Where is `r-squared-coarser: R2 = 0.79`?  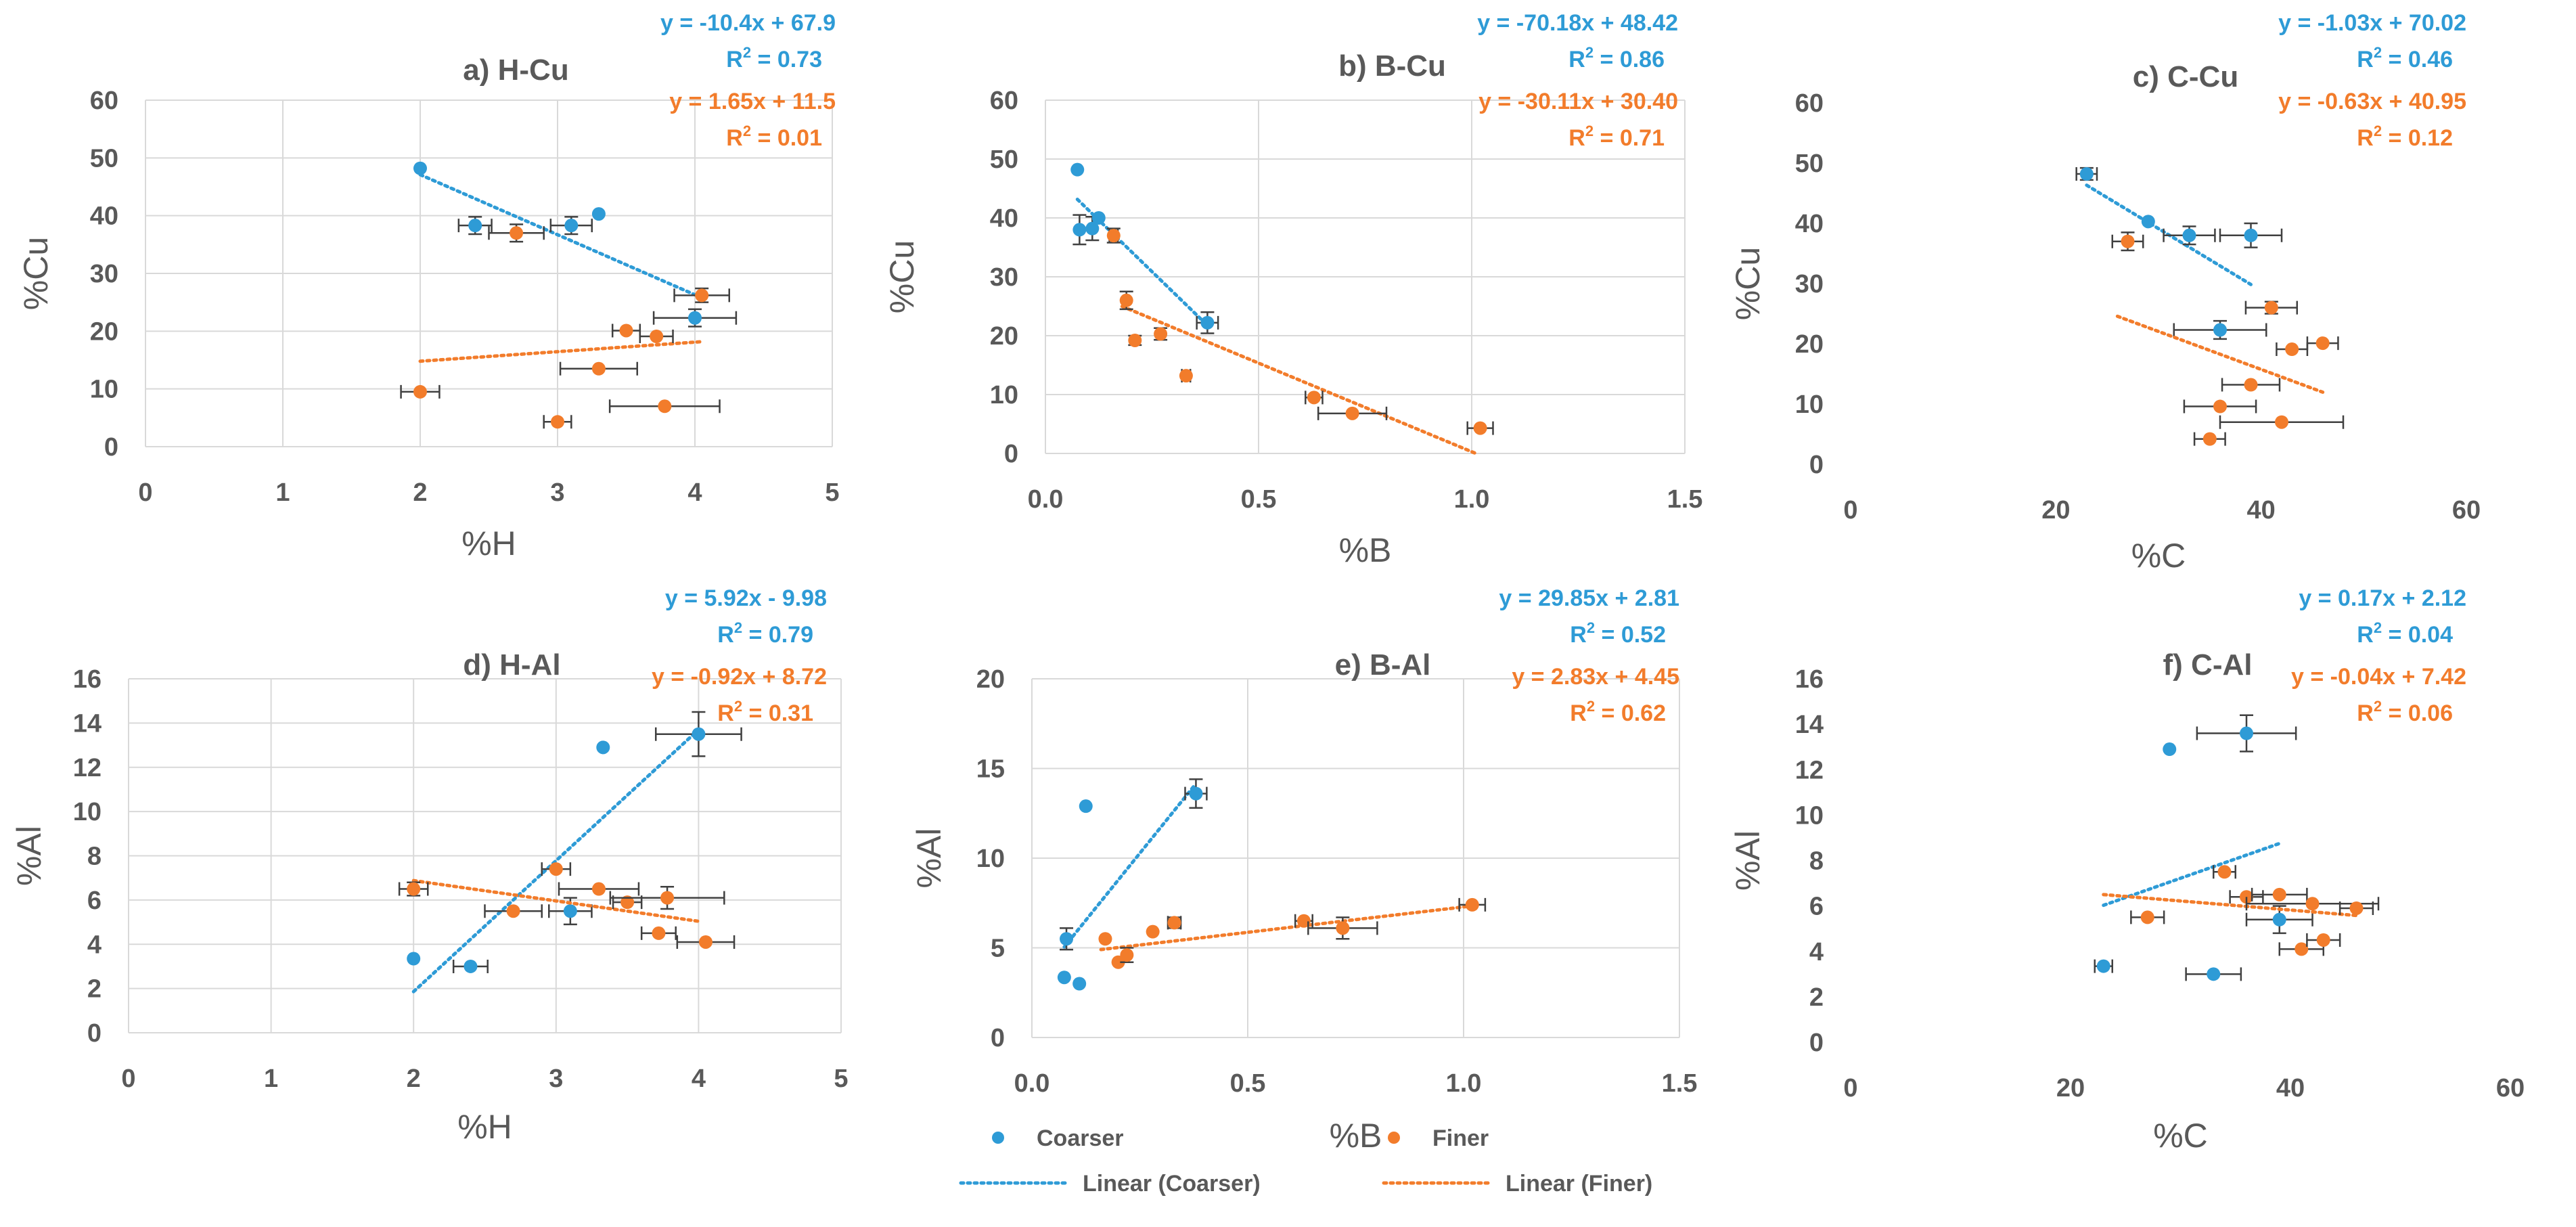 r-squared-coarser: R2 = 0.79 is located at coordinates (765, 634).